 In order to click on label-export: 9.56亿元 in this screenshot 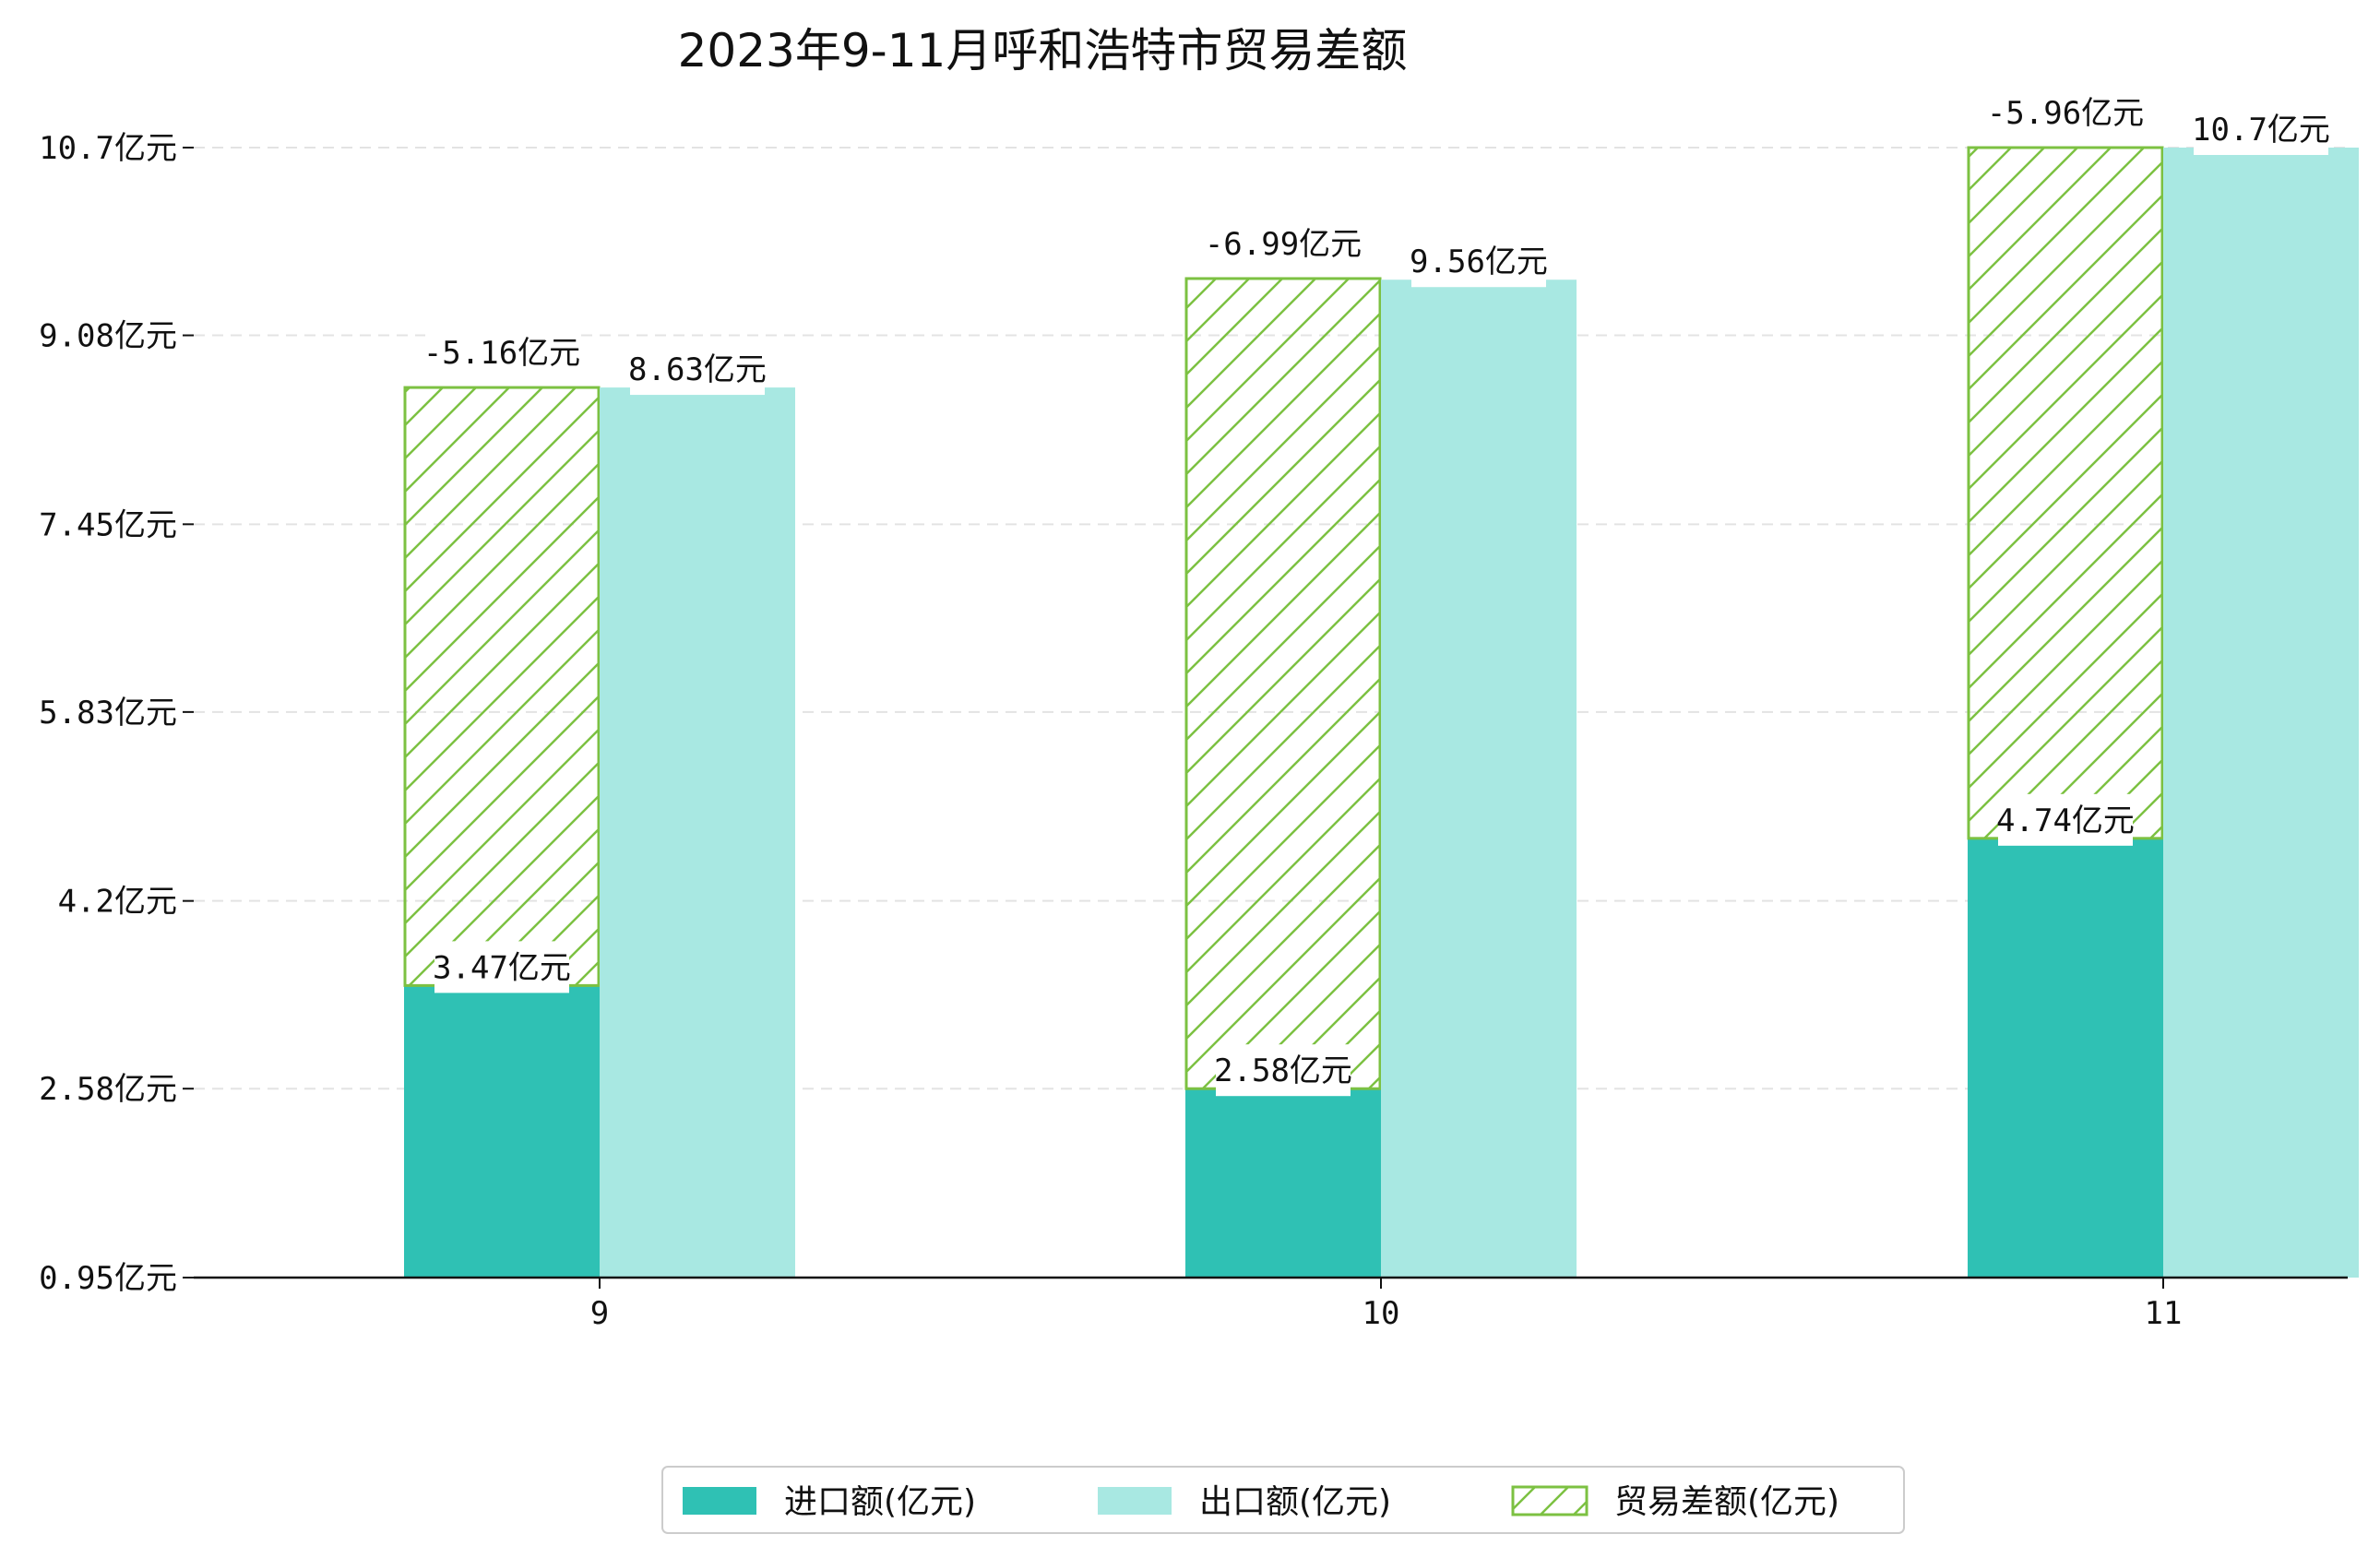, I will do `click(1479, 262)`.